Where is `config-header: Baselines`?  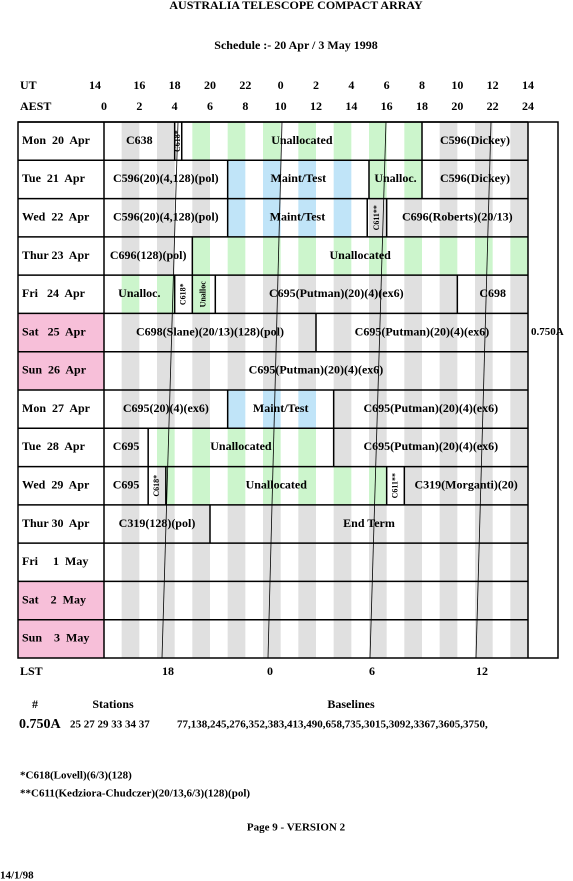
config-header: Baselines is located at coordinates (351, 704).